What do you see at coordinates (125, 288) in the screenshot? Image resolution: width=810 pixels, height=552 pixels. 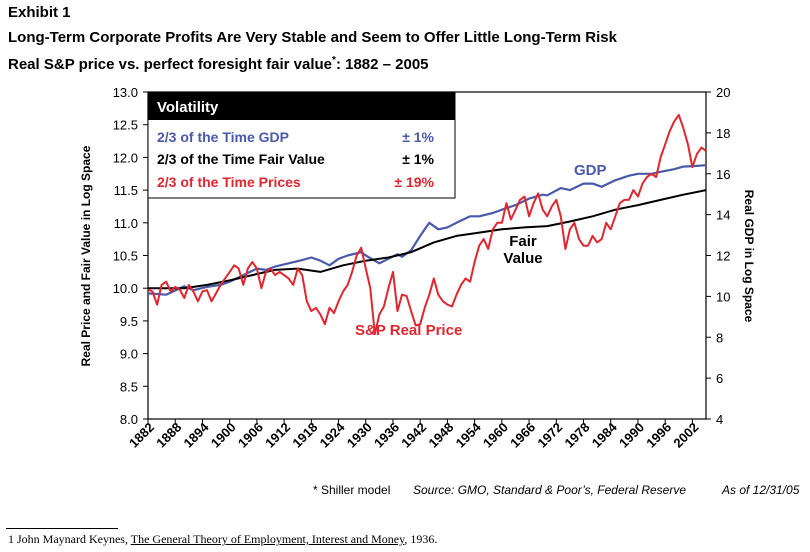 I see `left-tick-label: 10.0` at bounding box center [125, 288].